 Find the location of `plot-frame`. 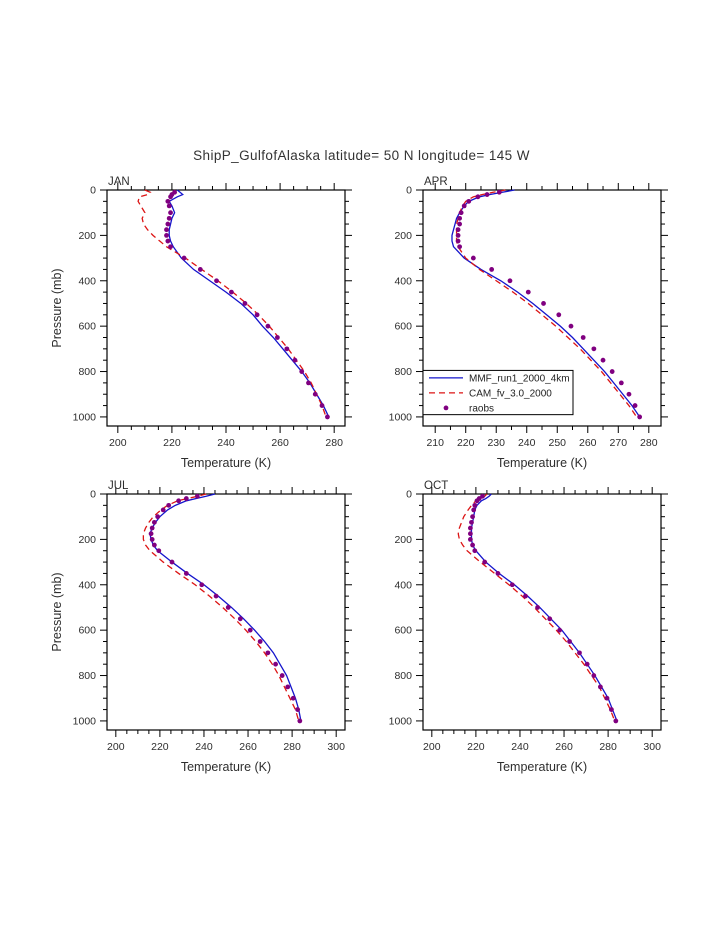

plot-frame is located at coordinates (226, 308).